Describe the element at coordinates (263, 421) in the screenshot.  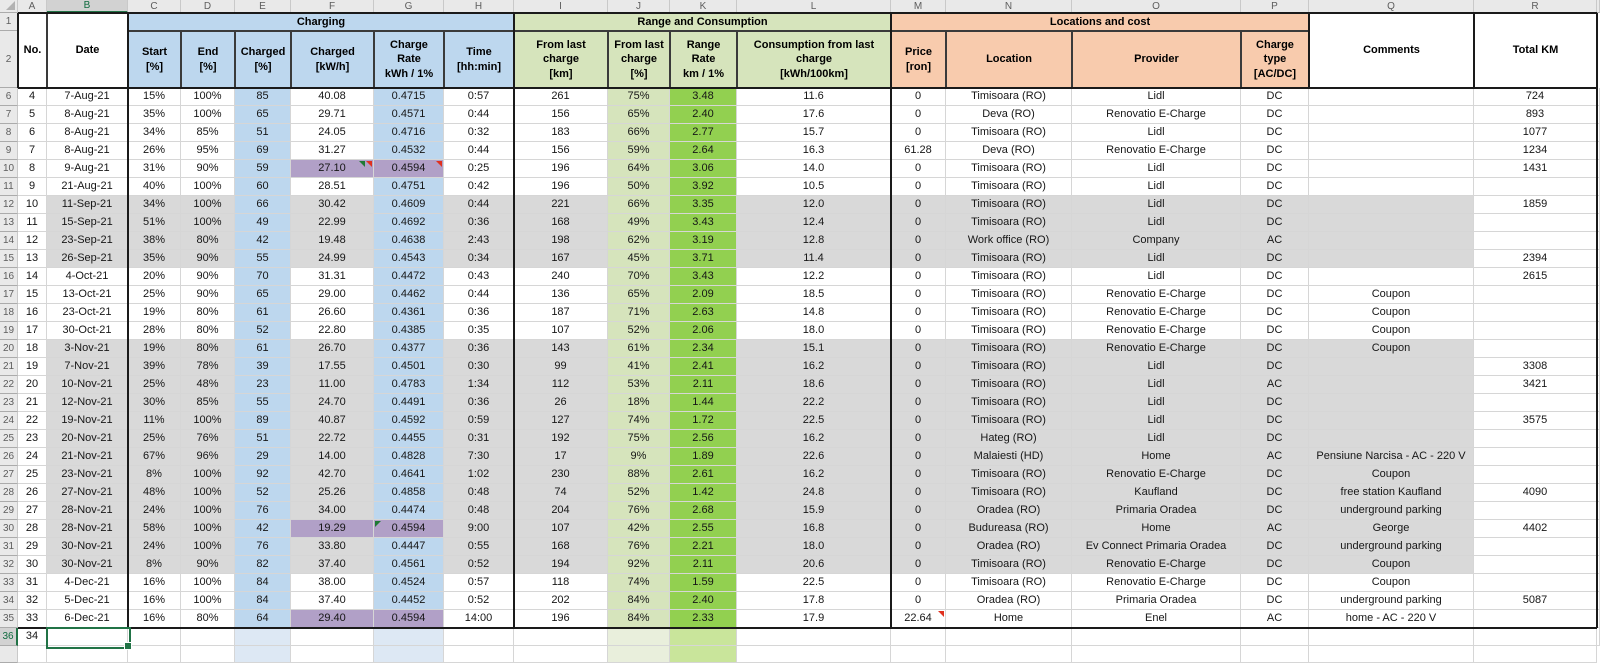
I see `cell-E24: 89` at that location.